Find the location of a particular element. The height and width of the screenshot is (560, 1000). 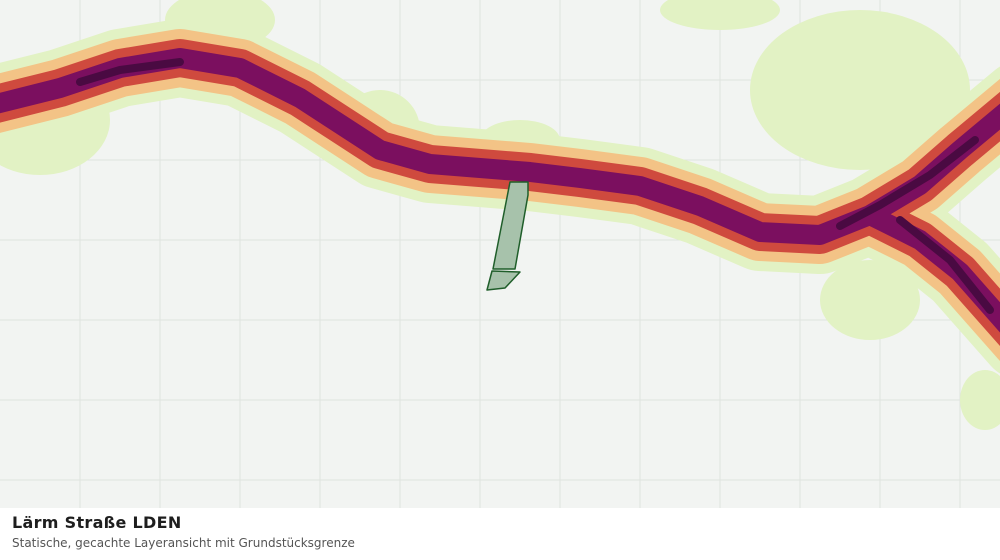

map-title: Lärm Straße LDEN is located at coordinates (97, 522).